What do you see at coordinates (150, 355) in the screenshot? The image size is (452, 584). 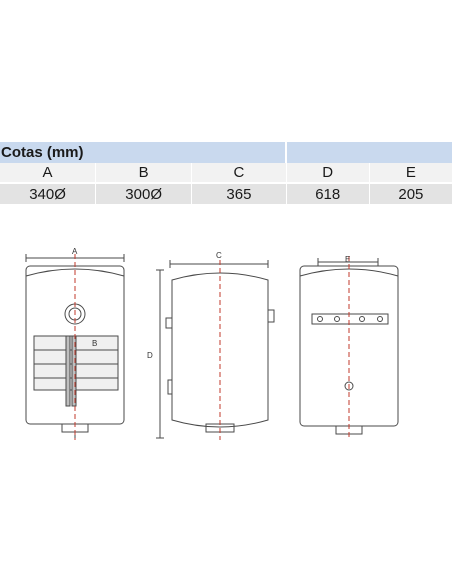 I see `label-d: D` at bounding box center [150, 355].